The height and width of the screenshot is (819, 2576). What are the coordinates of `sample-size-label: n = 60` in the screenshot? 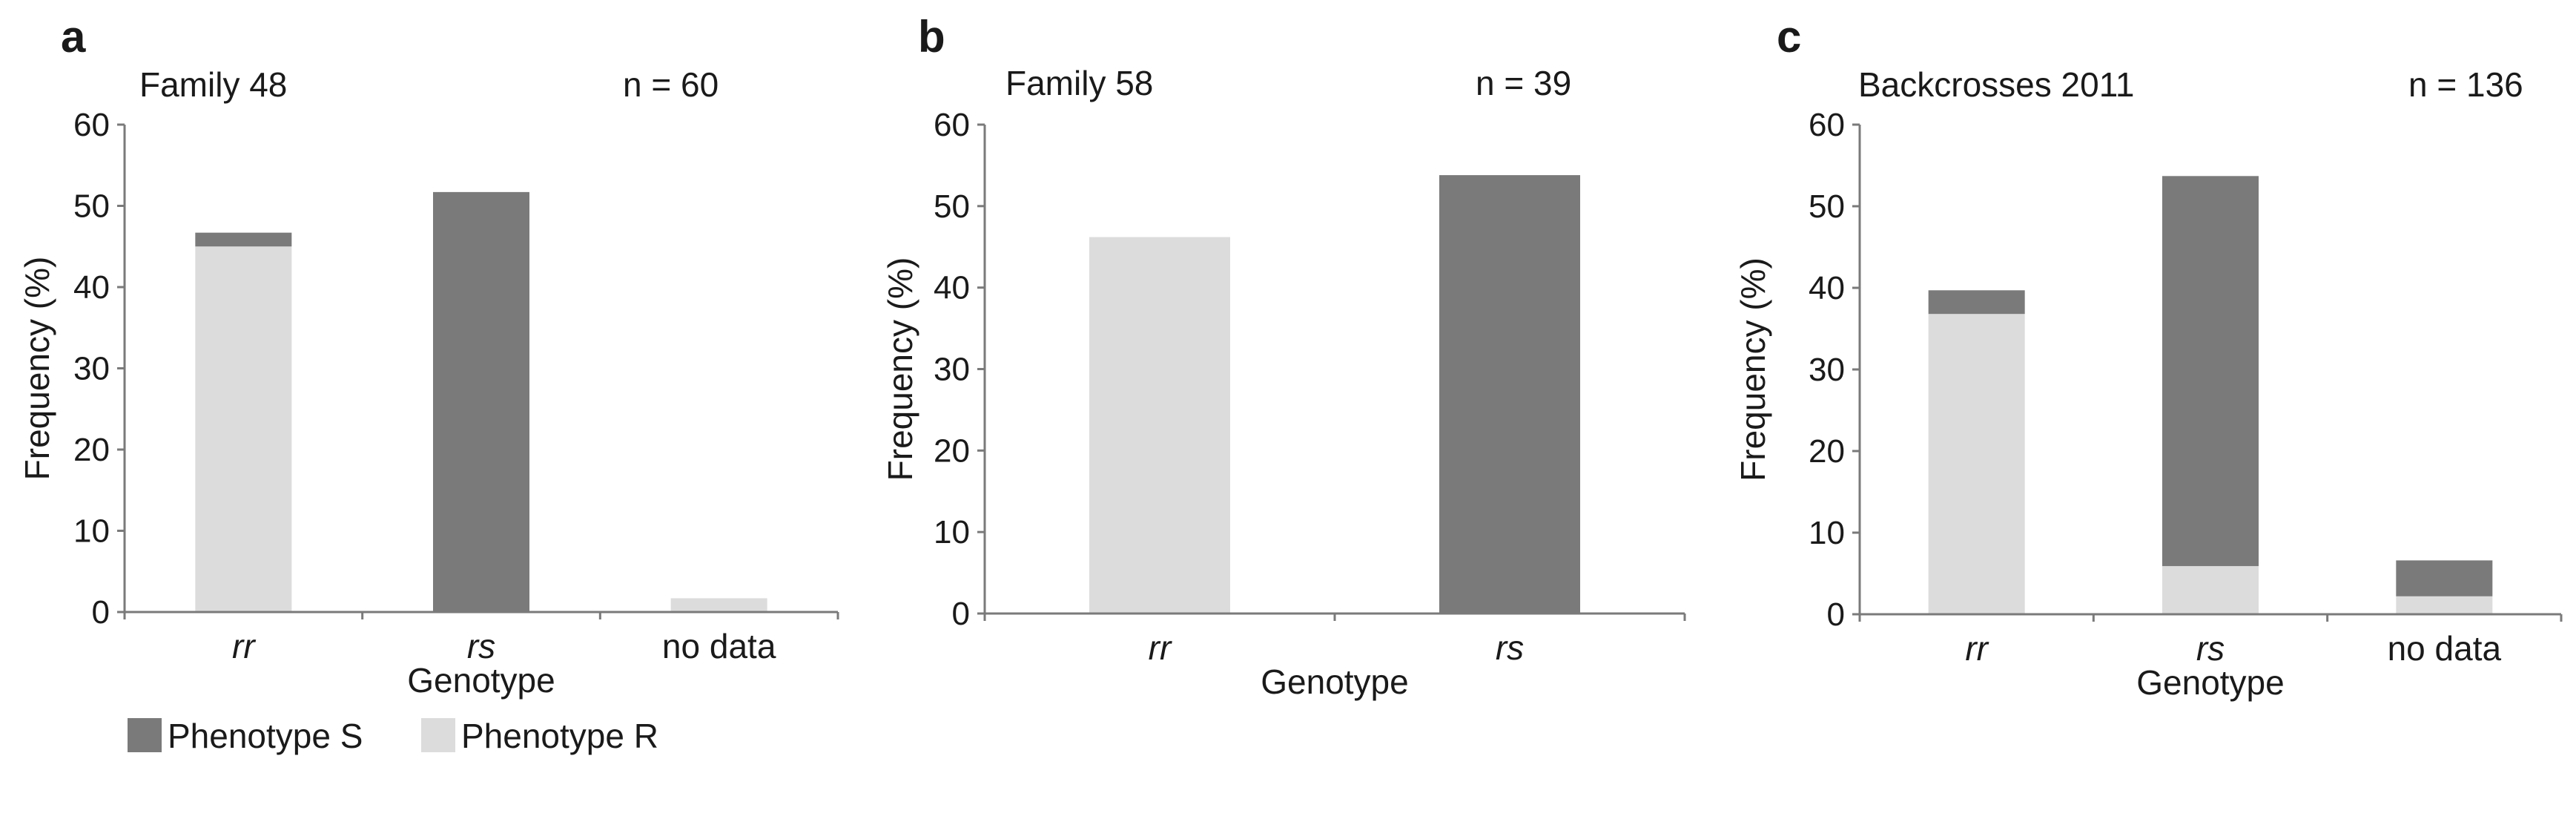 It's located at (671, 85).